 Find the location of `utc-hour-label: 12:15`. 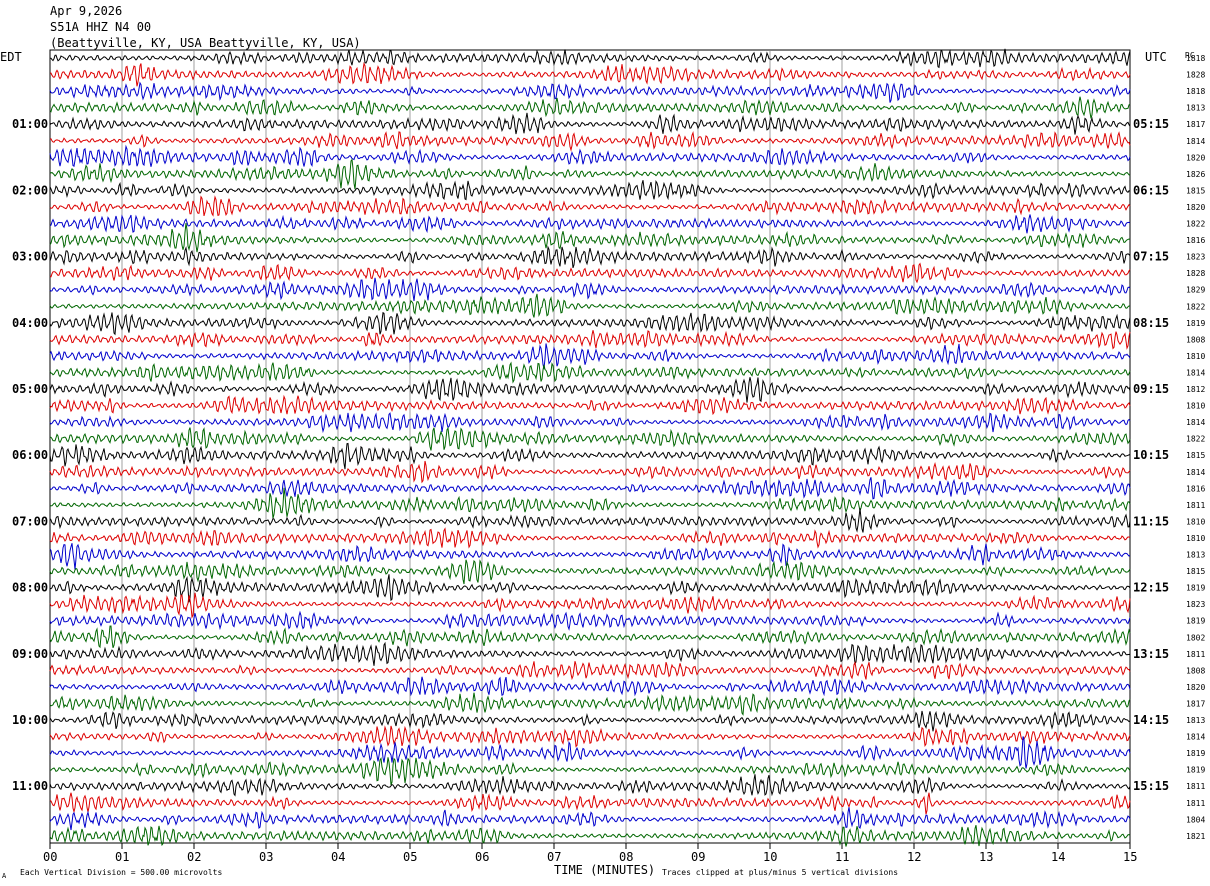

utc-hour-label: 12:15 is located at coordinates (1151, 588).